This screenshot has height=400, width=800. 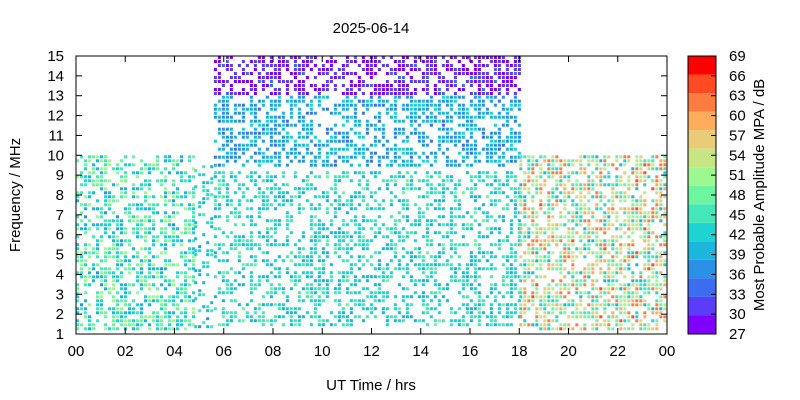 I want to click on y-tick-label: 12, so click(x=55, y=116).